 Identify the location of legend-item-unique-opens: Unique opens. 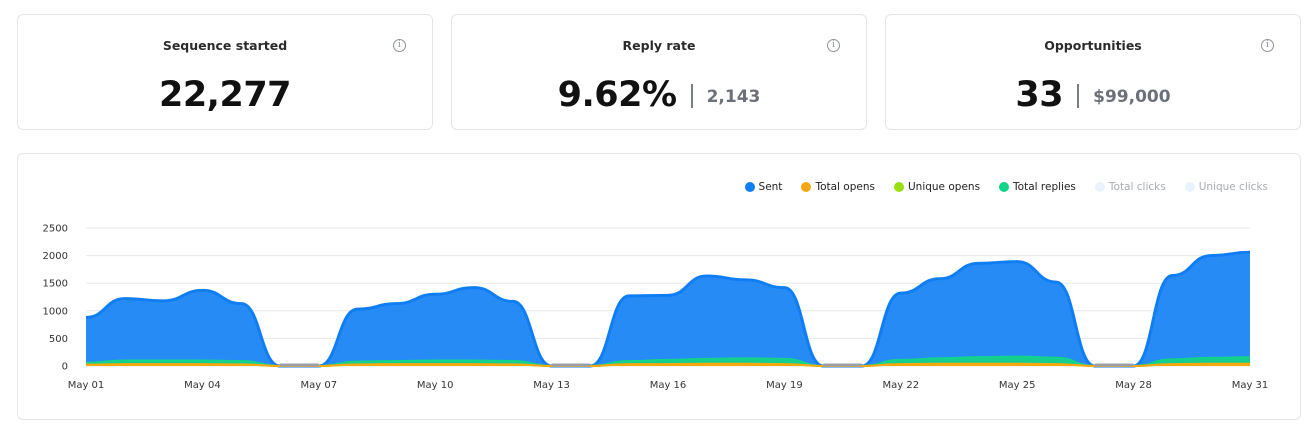
(937, 187).